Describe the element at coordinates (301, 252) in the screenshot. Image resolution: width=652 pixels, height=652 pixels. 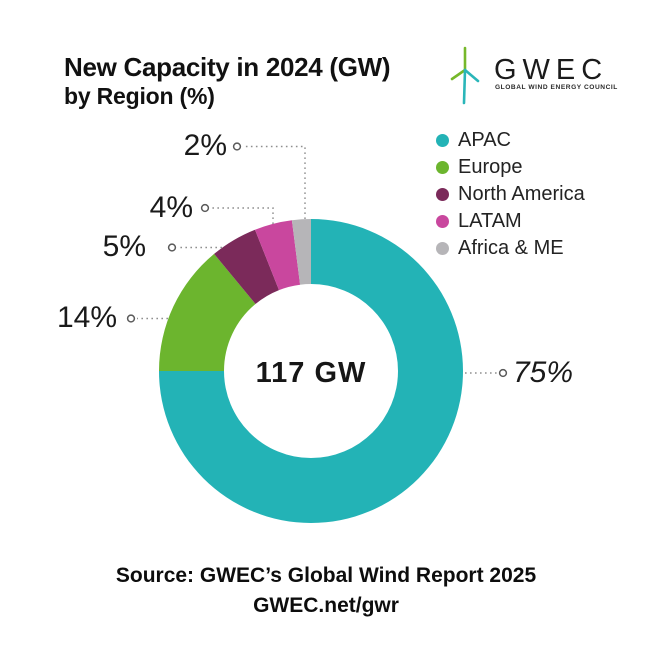
I see `donut-segment-africa-me` at that location.